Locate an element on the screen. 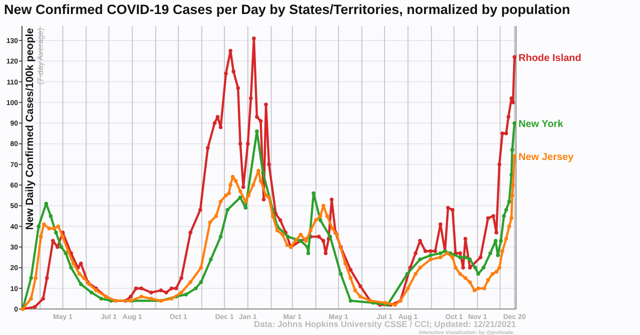 This screenshot has height=335, width=640. annotation: (7-day Average) is located at coordinates (40, 56).